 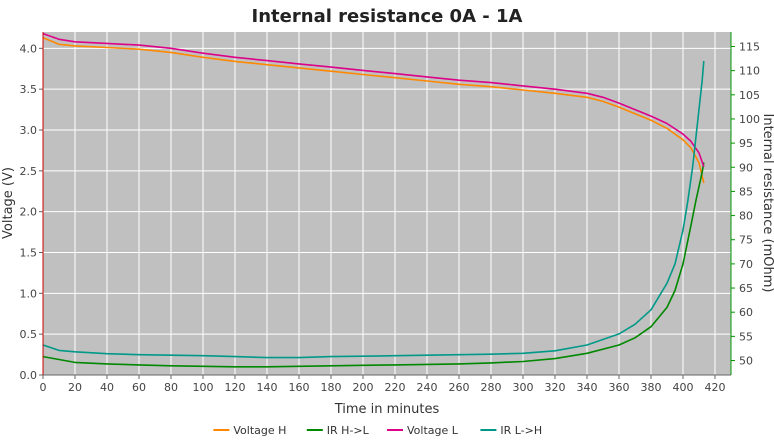 What do you see at coordinates (587, 387) in the screenshot?
I see `x-tick-label: 340` at bounding box center [587, 387].